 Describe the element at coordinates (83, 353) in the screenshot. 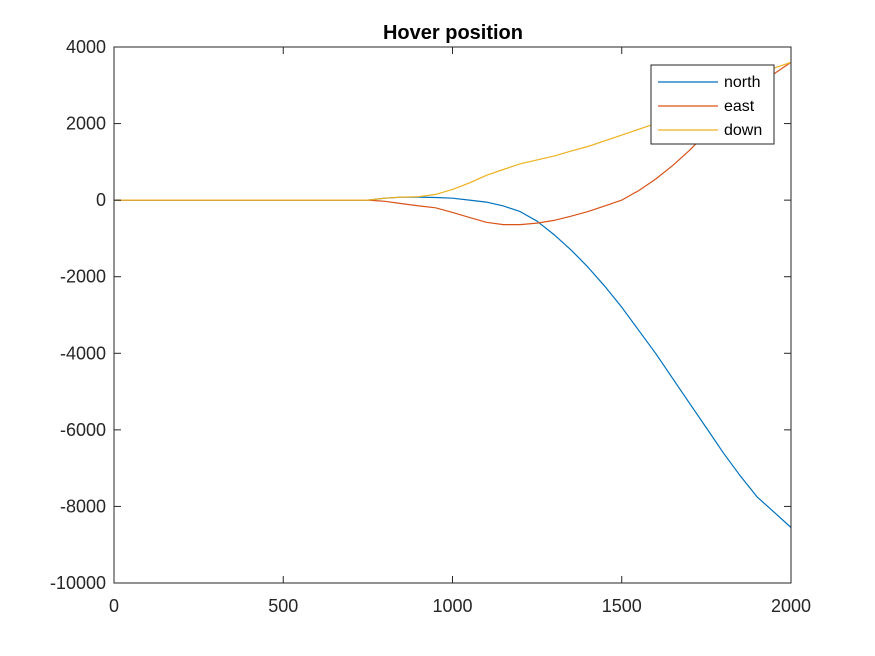

I see `y-tick-label: -4000` at that location.